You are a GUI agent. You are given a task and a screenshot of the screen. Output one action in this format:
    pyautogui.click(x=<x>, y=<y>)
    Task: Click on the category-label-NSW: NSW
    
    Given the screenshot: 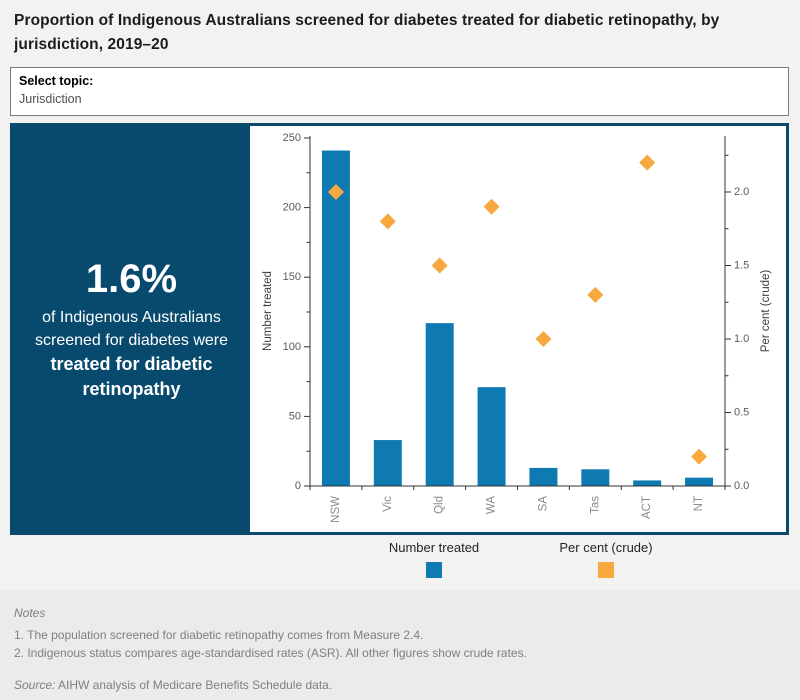 What is the action you would take?
    pyautogui.click(x=336, y=509)
    